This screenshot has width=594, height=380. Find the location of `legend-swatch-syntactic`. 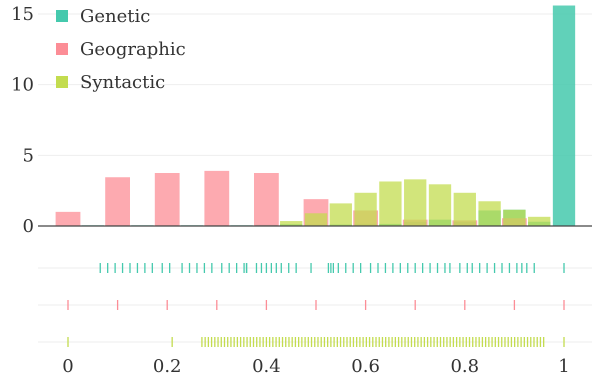

legend-swatch-syntactic is located at coordinates (62, 82).